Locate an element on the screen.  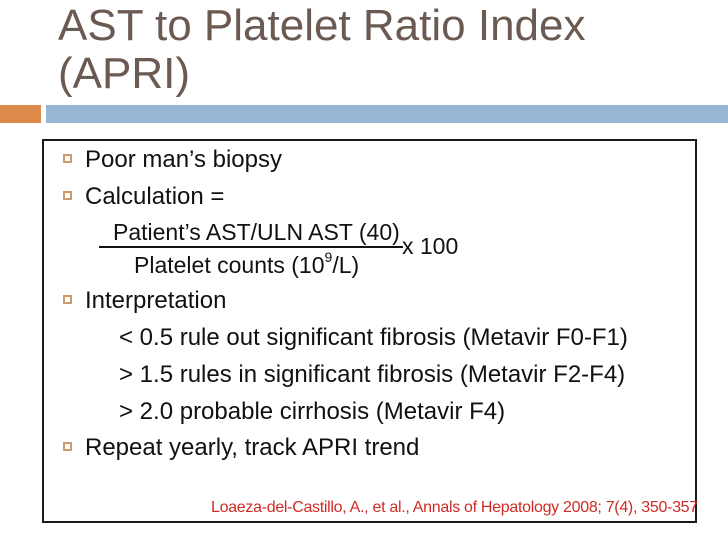
bullet-repeat-yearly: Repeat yearly, track APRI trend is located at coordinates (252, 447).